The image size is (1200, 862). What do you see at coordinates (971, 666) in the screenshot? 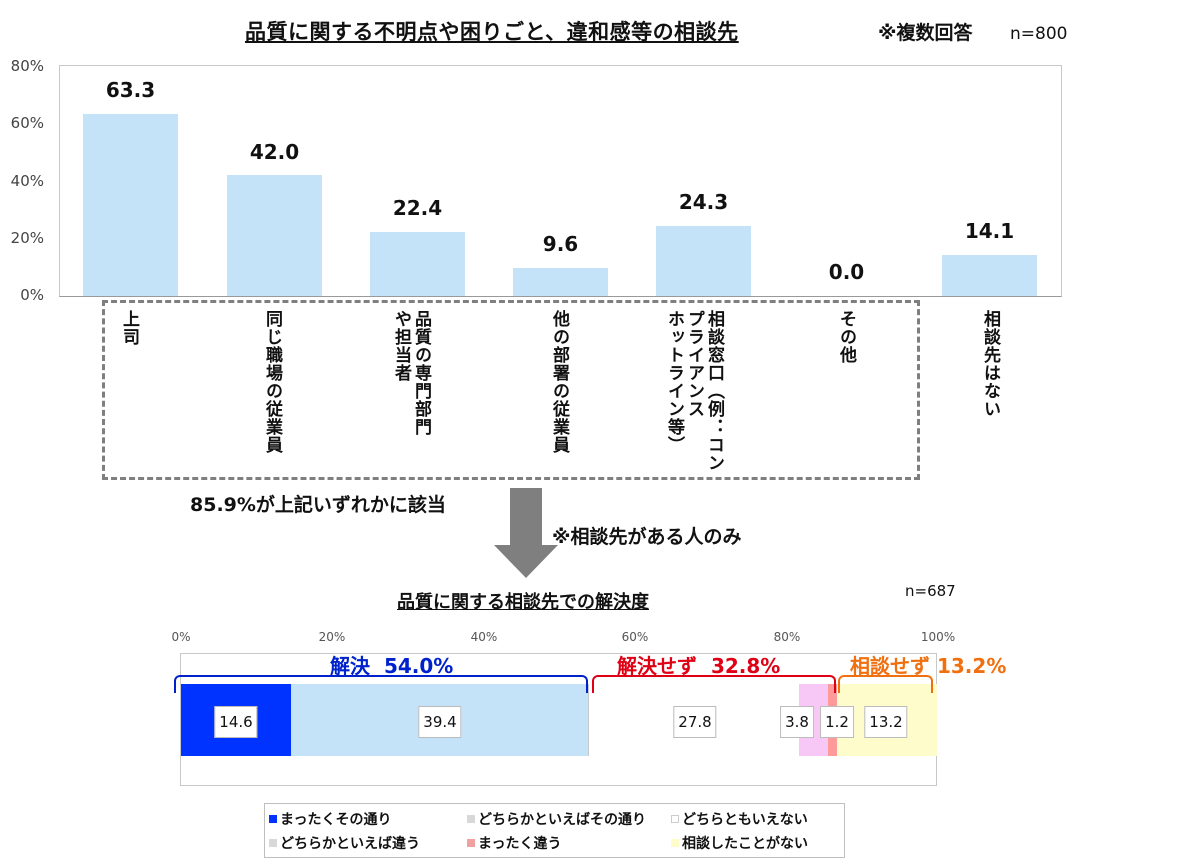
I see `not-consulted-pct: 13.2%` at bounding box center [971, 666].